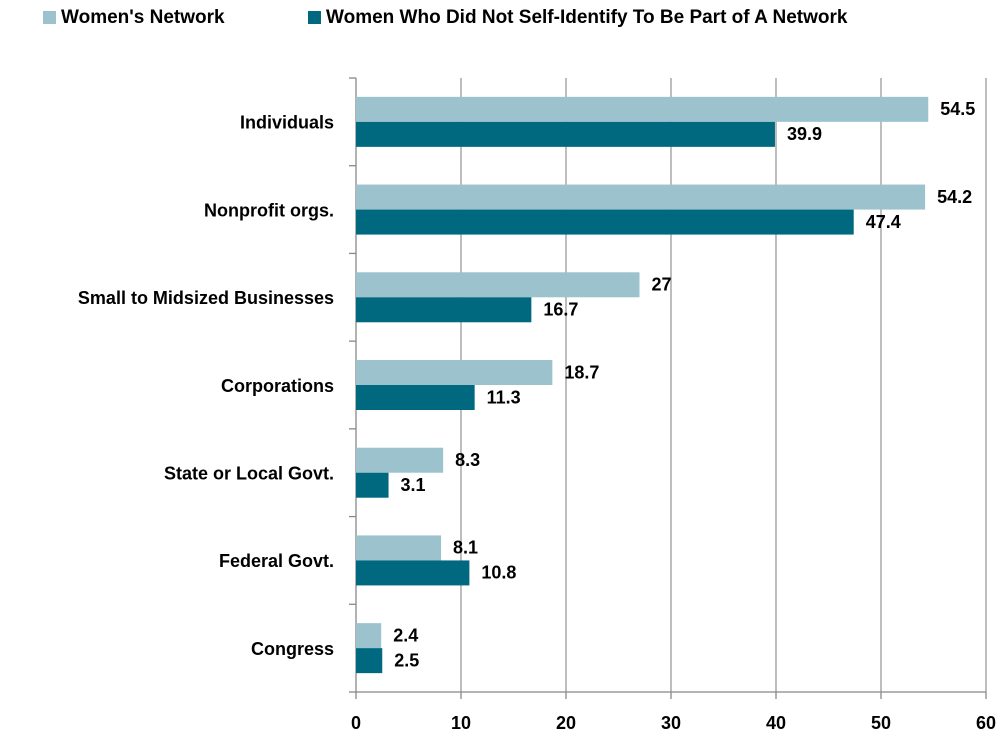  I want to click on x-tick-label: 0, so click(356, 723).